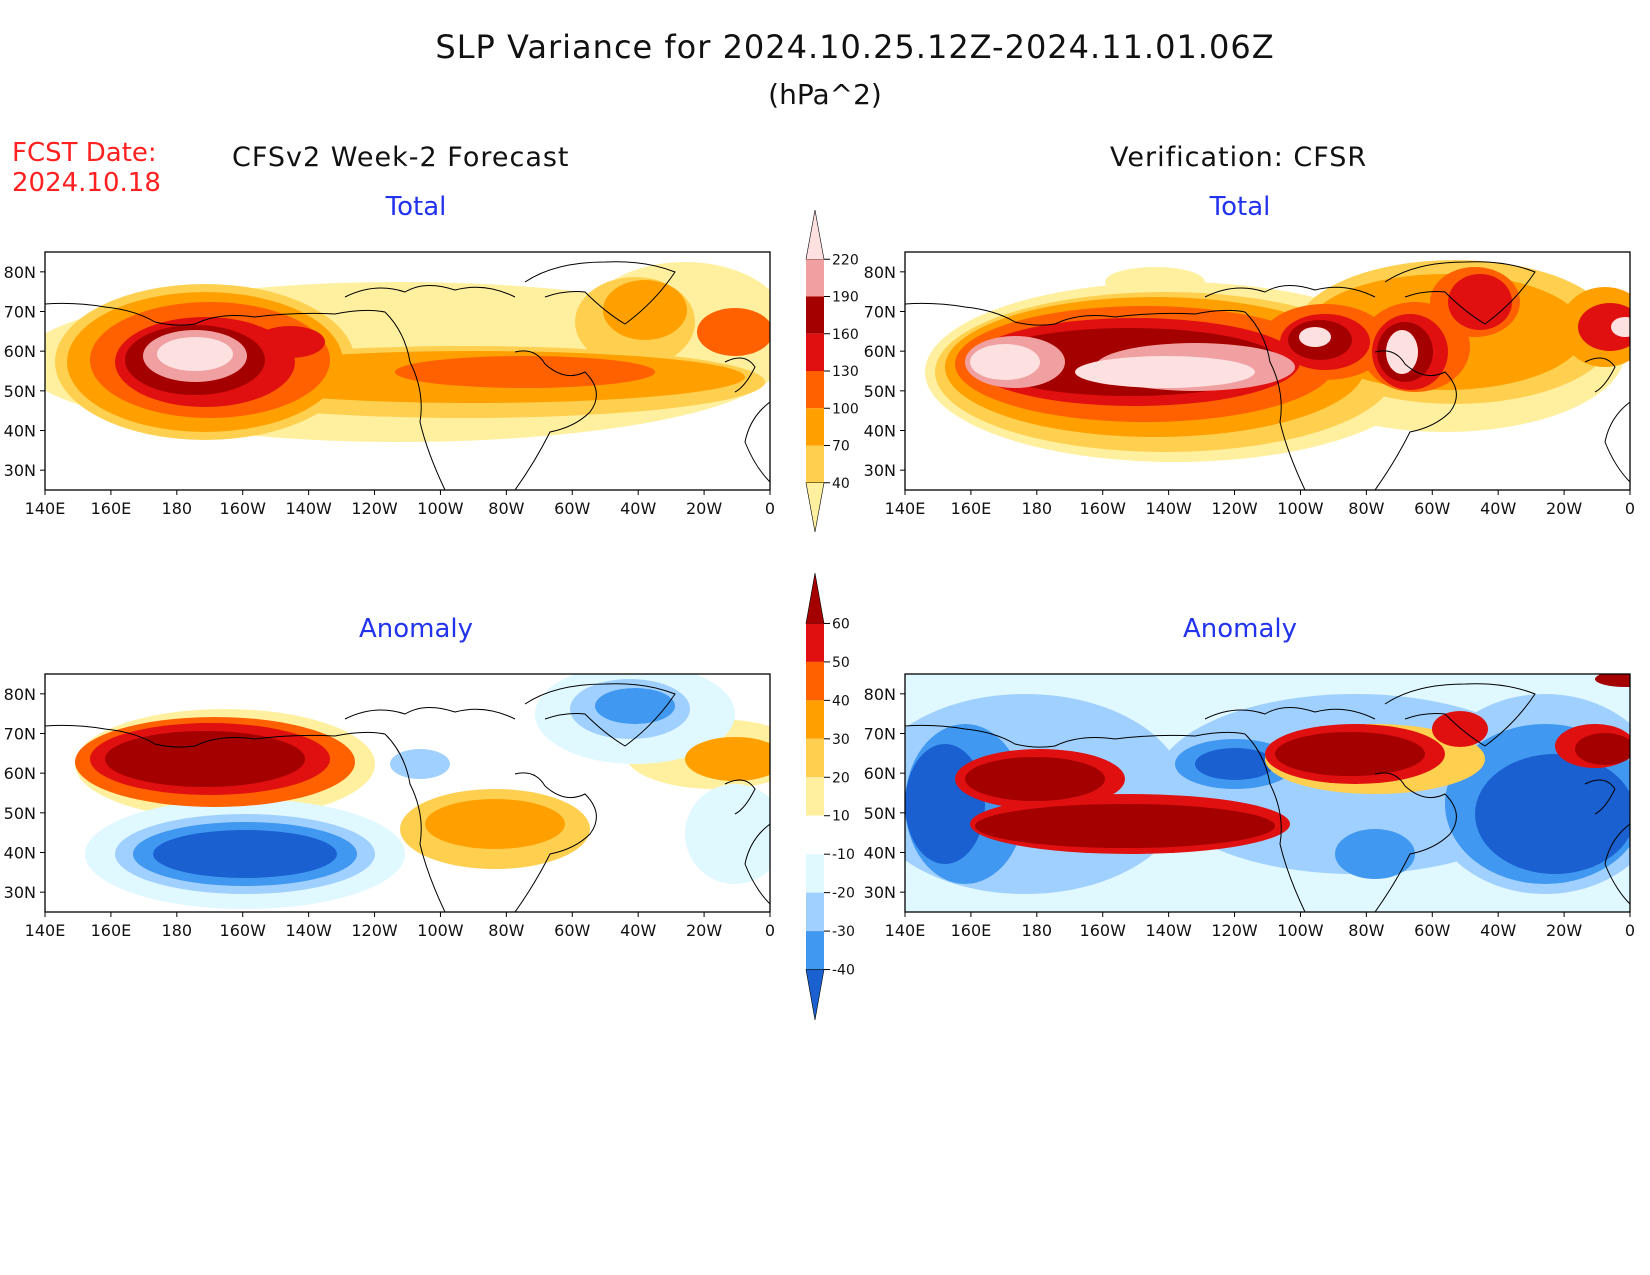 The image size is (1650, 1275). Describe the element at coordinates (845, 298) in the screenshot. I see `colorbar-label: 190` at that location.